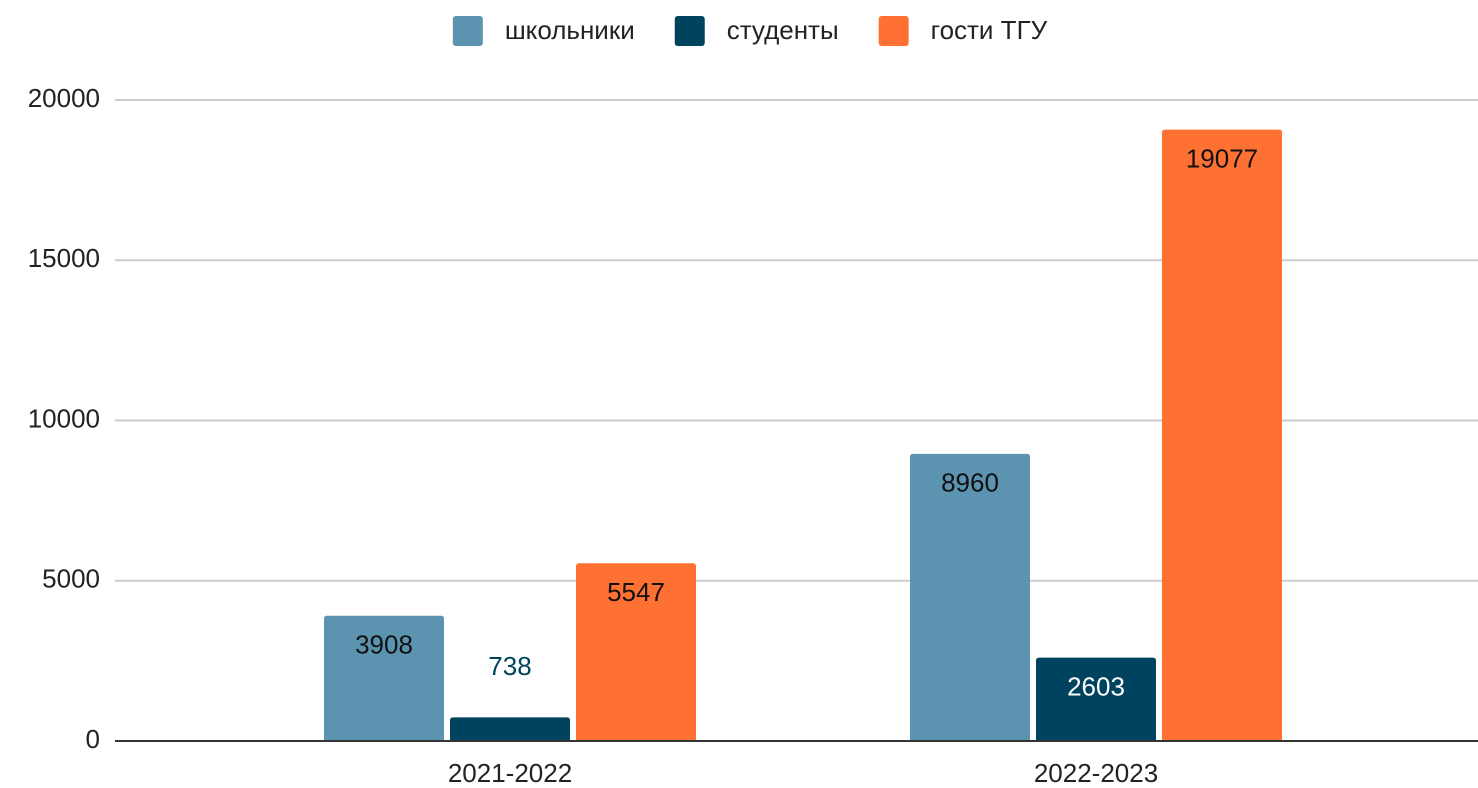 Image resolution: width=1478 pixels, height=788 pixels. What do you see at coordinates (989, 30) in the screenshot?
I see `legend-label: гости ТГУ` at bounding box center [989, 30].